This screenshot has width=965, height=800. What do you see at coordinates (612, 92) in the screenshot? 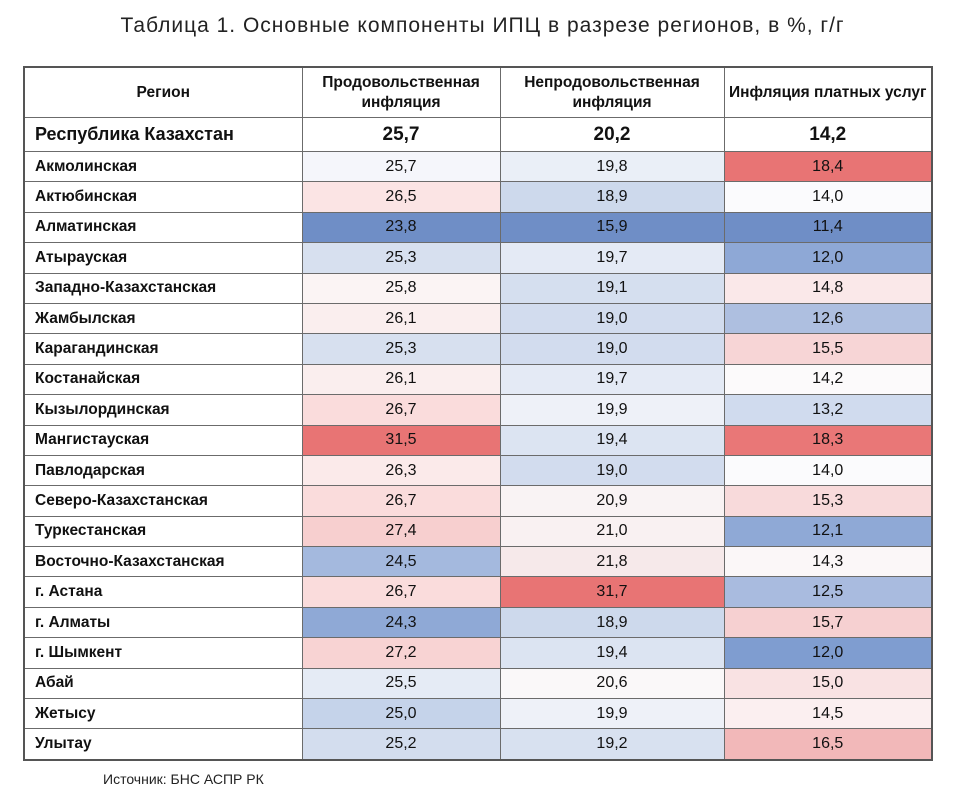
I see `header-nonfood: Непродовольственная инфляция` at bounding box center [612, 92].